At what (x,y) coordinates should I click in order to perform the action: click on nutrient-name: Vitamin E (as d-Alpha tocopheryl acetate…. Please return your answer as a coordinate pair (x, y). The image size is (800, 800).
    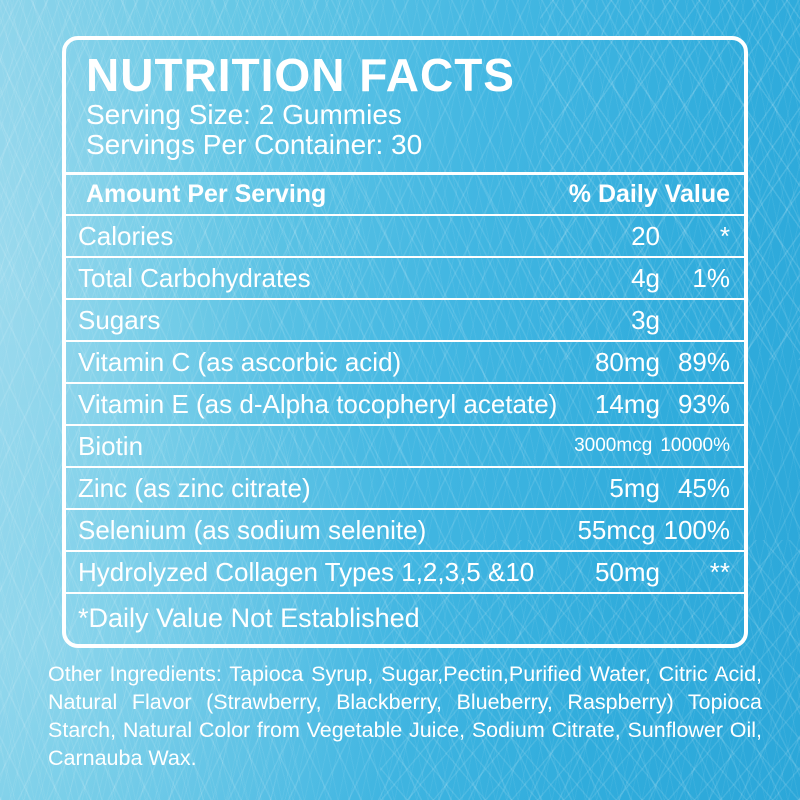
    Looking at the image, I should click on (318, 403).